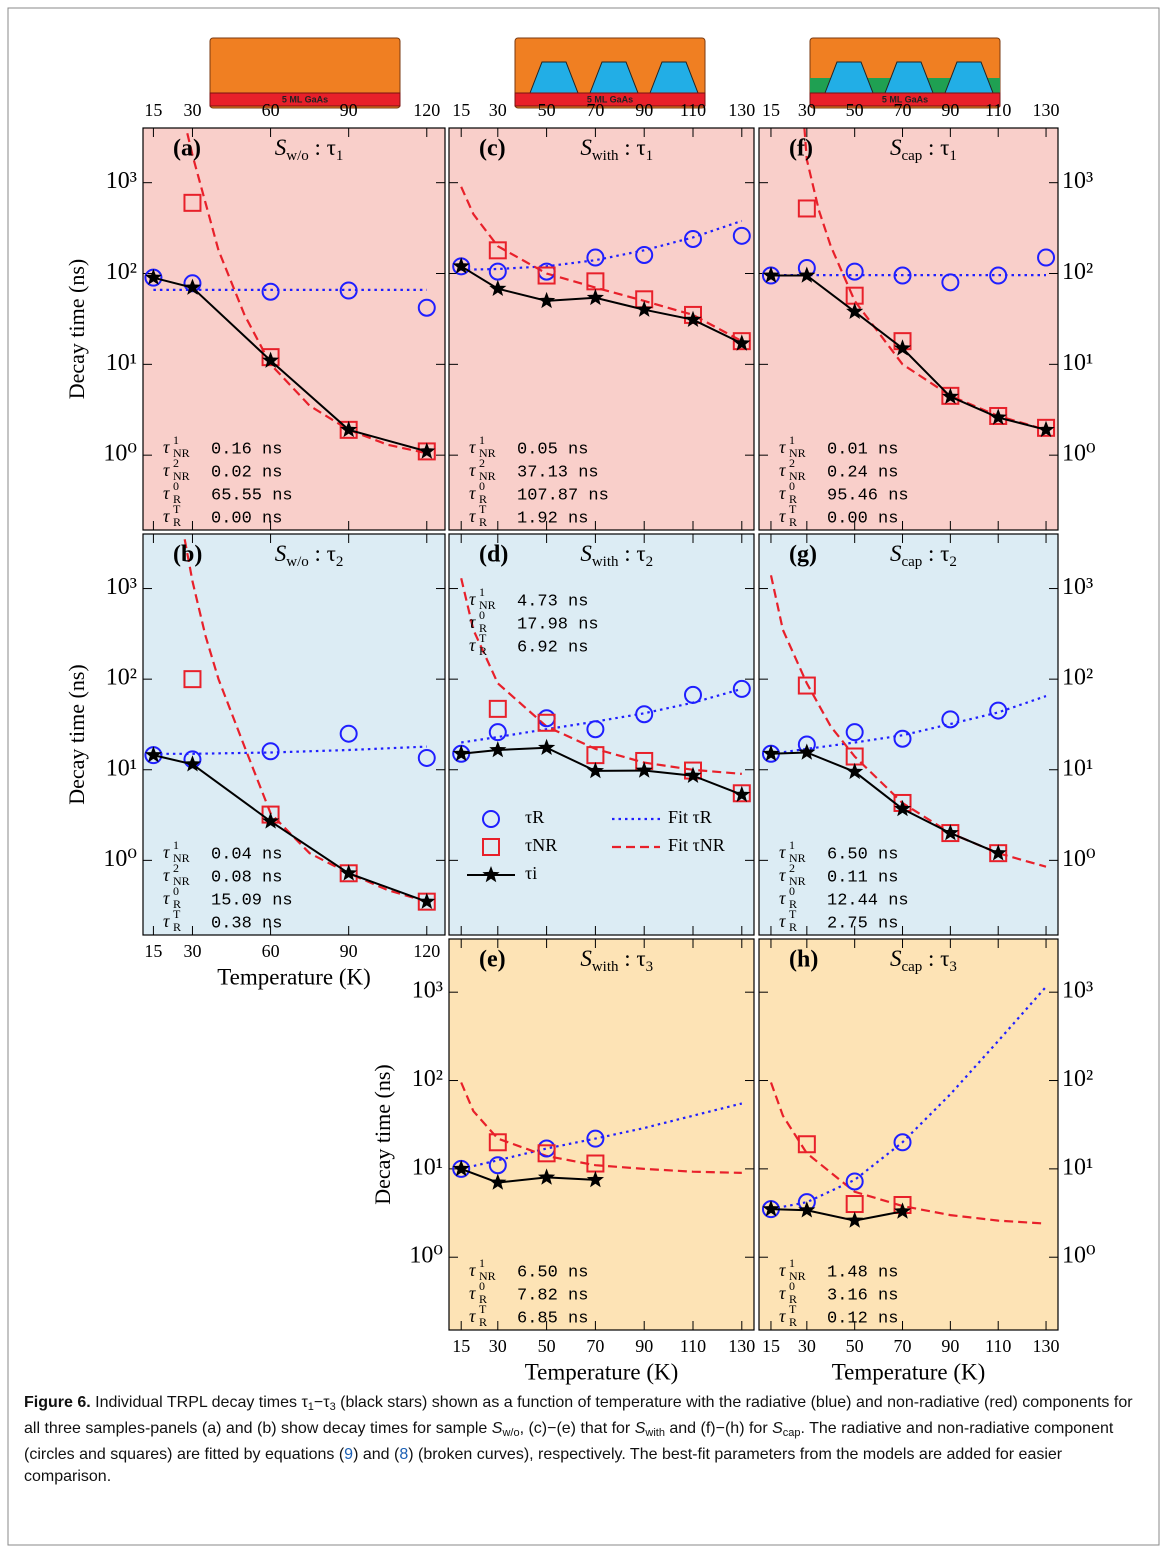  Describe the element at coordinates (911, 967) in the screenshot. I see `title-part: cap` at that location.